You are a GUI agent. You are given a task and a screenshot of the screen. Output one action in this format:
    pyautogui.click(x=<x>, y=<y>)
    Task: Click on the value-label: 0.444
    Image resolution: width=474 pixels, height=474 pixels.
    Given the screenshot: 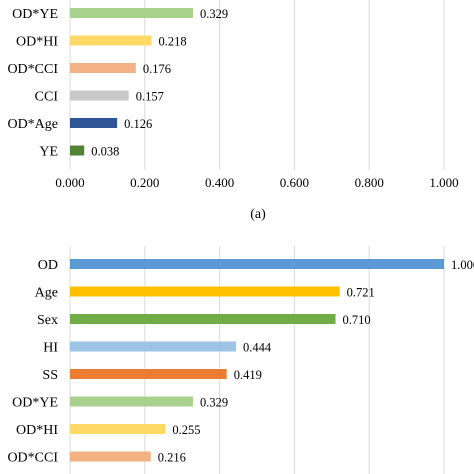 What is the action you would take?
    pyautogui.click(x=257, y=348)
    